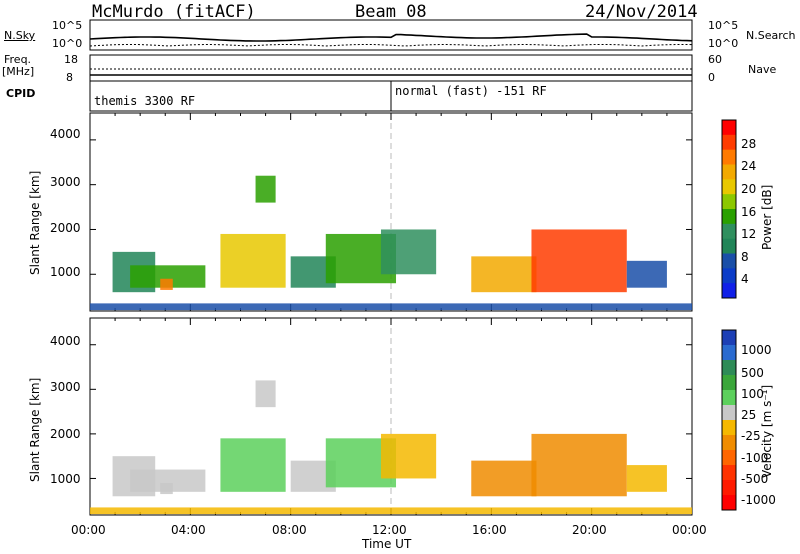 Image resolution: width=800 pixels, height=554 pixels. I want to click on power-ylabel: Slant Range [km], so click(35, 222).